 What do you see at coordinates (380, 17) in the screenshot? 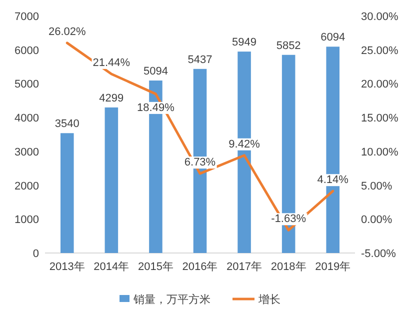
I see `y2-tick-label: 30.00%` at bounding box center [380, 17].